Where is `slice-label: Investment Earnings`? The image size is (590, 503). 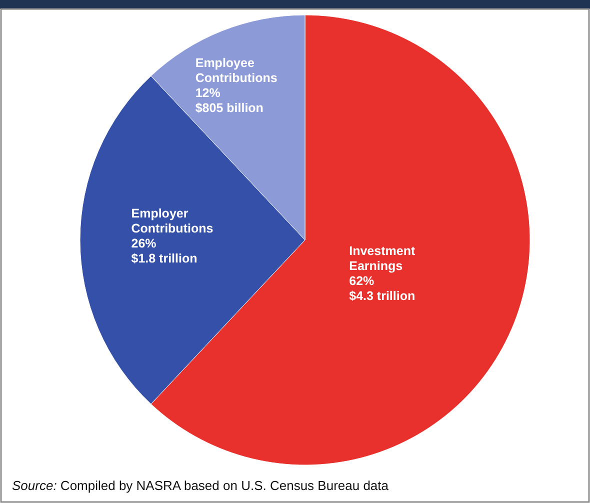
slice-label: Investment Earnings is located at coordinates (382, 258).